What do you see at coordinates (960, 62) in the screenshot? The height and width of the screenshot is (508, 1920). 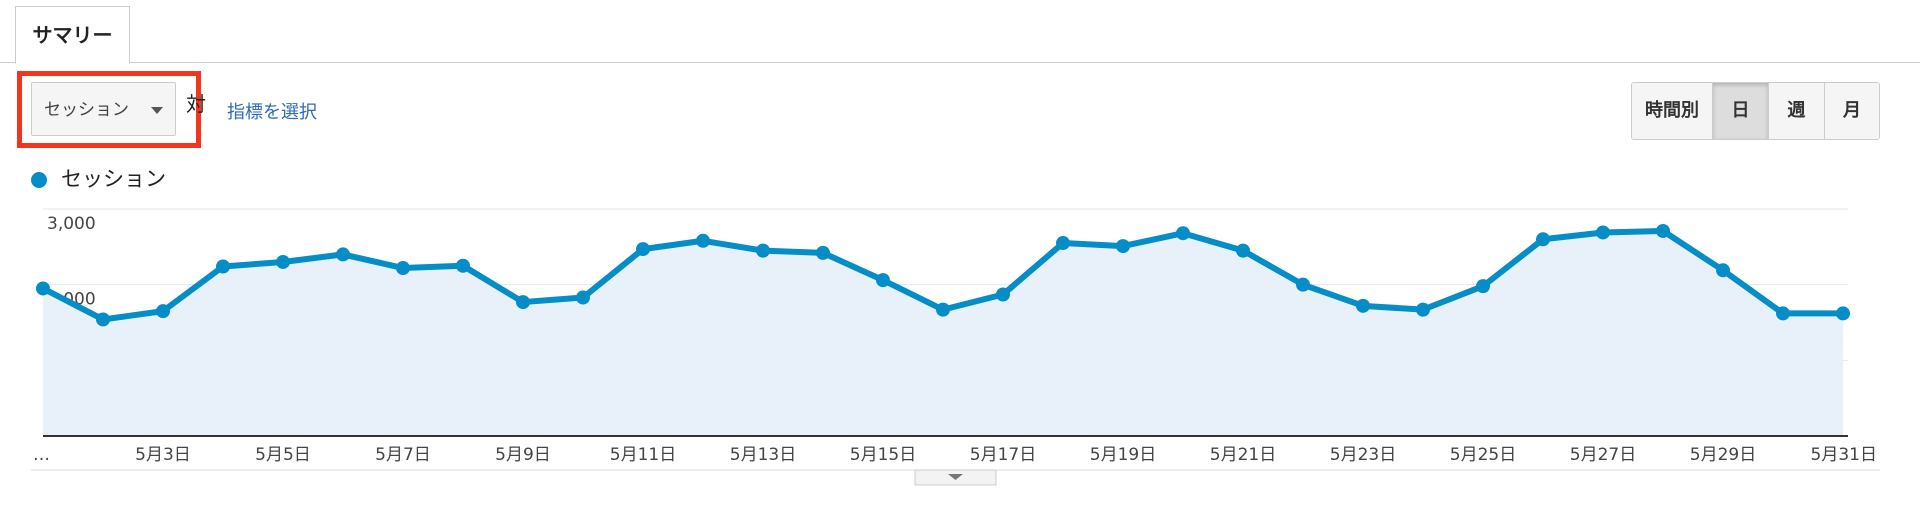 I see `tab-underline` at bounding box center [960, 62].